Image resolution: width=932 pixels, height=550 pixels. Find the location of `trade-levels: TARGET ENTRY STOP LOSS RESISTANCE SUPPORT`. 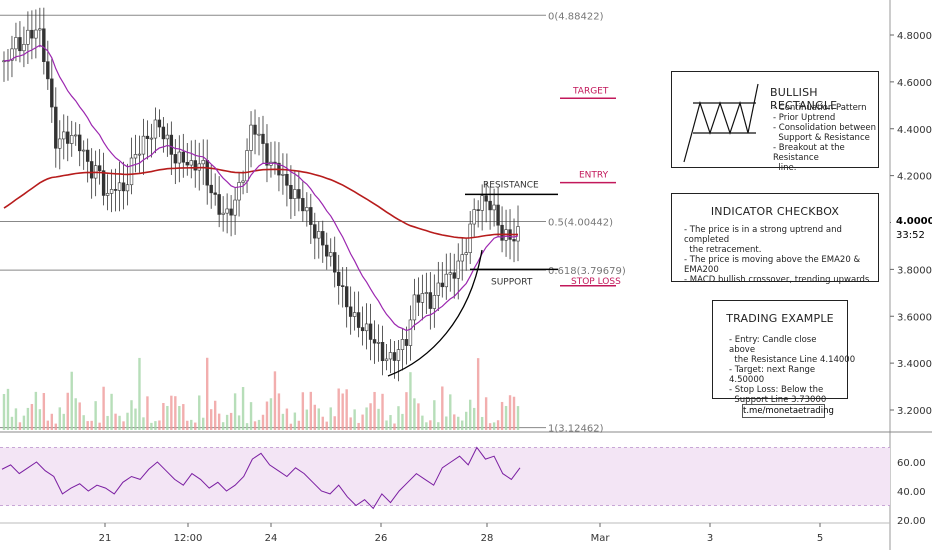

trade-levels: TARGET ENTRY STOP LOSS RESISTANCE SUPPORT is located at coordinates (543, 186).